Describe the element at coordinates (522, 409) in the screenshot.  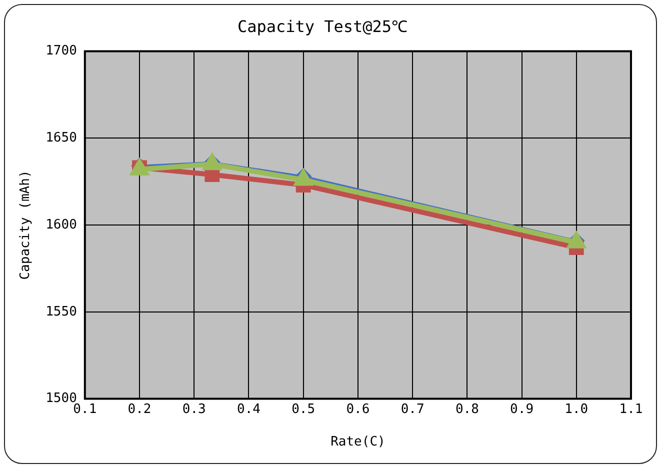
I see `x-tick-label: 0.9` at that location.